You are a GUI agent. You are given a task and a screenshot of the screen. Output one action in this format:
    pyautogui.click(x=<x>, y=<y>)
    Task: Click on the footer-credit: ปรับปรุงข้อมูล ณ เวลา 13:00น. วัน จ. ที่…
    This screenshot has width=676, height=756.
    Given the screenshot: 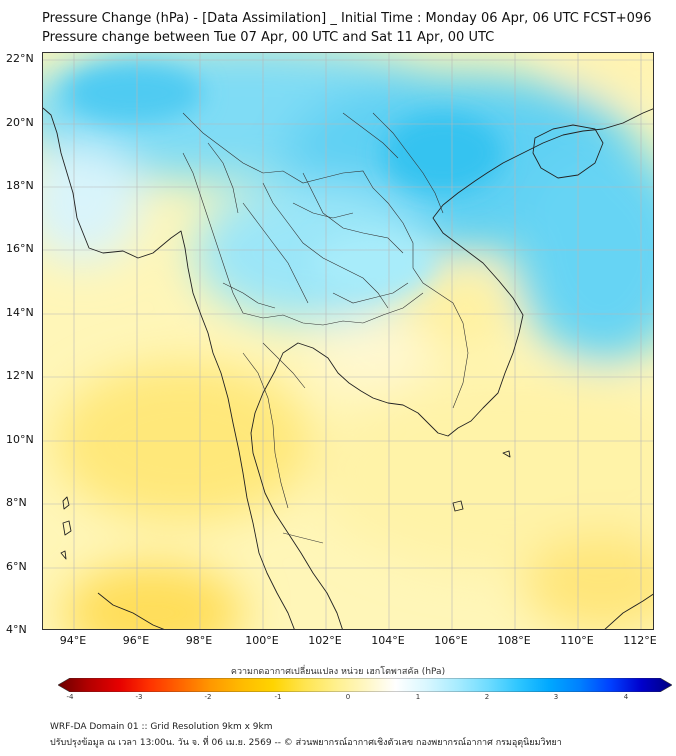 What is the action you would take?
    pyautogui.click(x=306, y=743)
    